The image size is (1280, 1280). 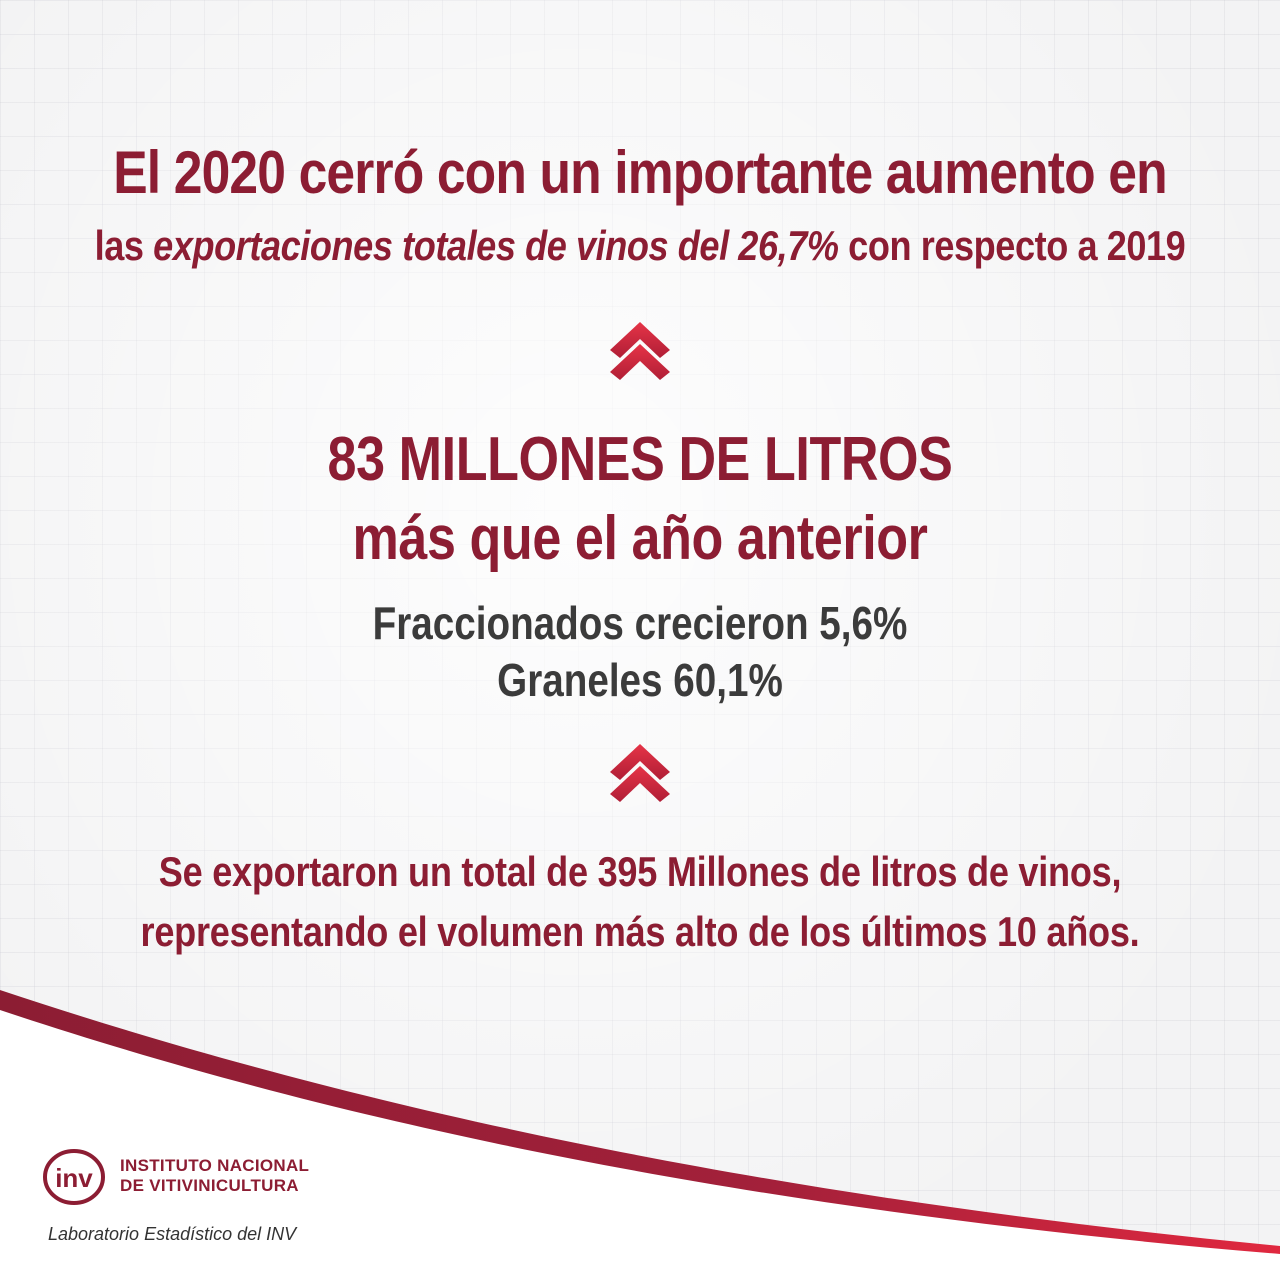 I want to click on inv-logo: inv, so click(x=74, y=1177).